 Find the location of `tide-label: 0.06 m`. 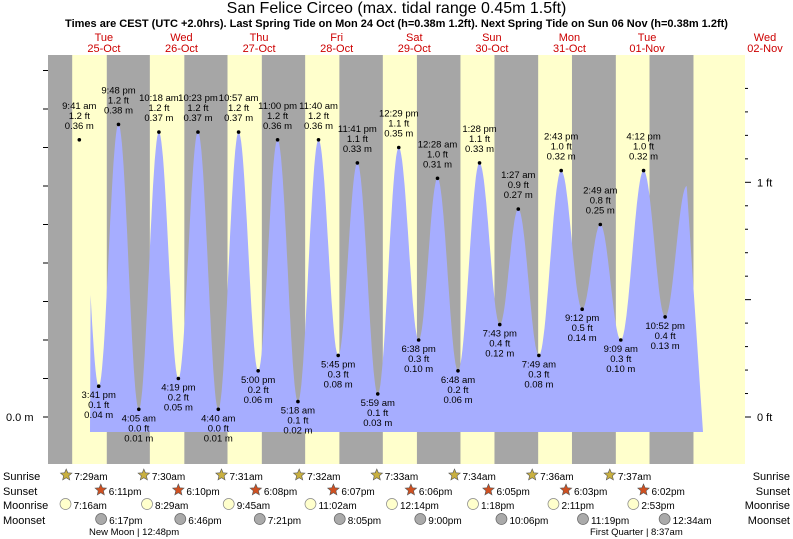

tide-label: 0.06 m is located at coordinates (457, 400).